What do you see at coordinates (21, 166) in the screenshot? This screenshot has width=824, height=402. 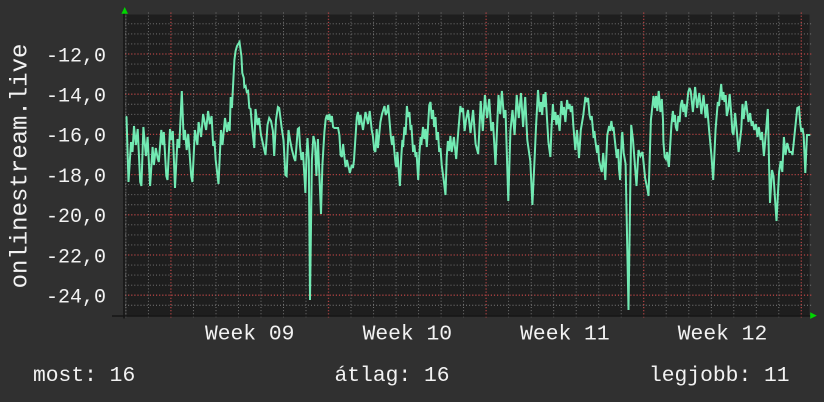 I see `svg-text: onlinestream.live` at bounding box center [21, 166].